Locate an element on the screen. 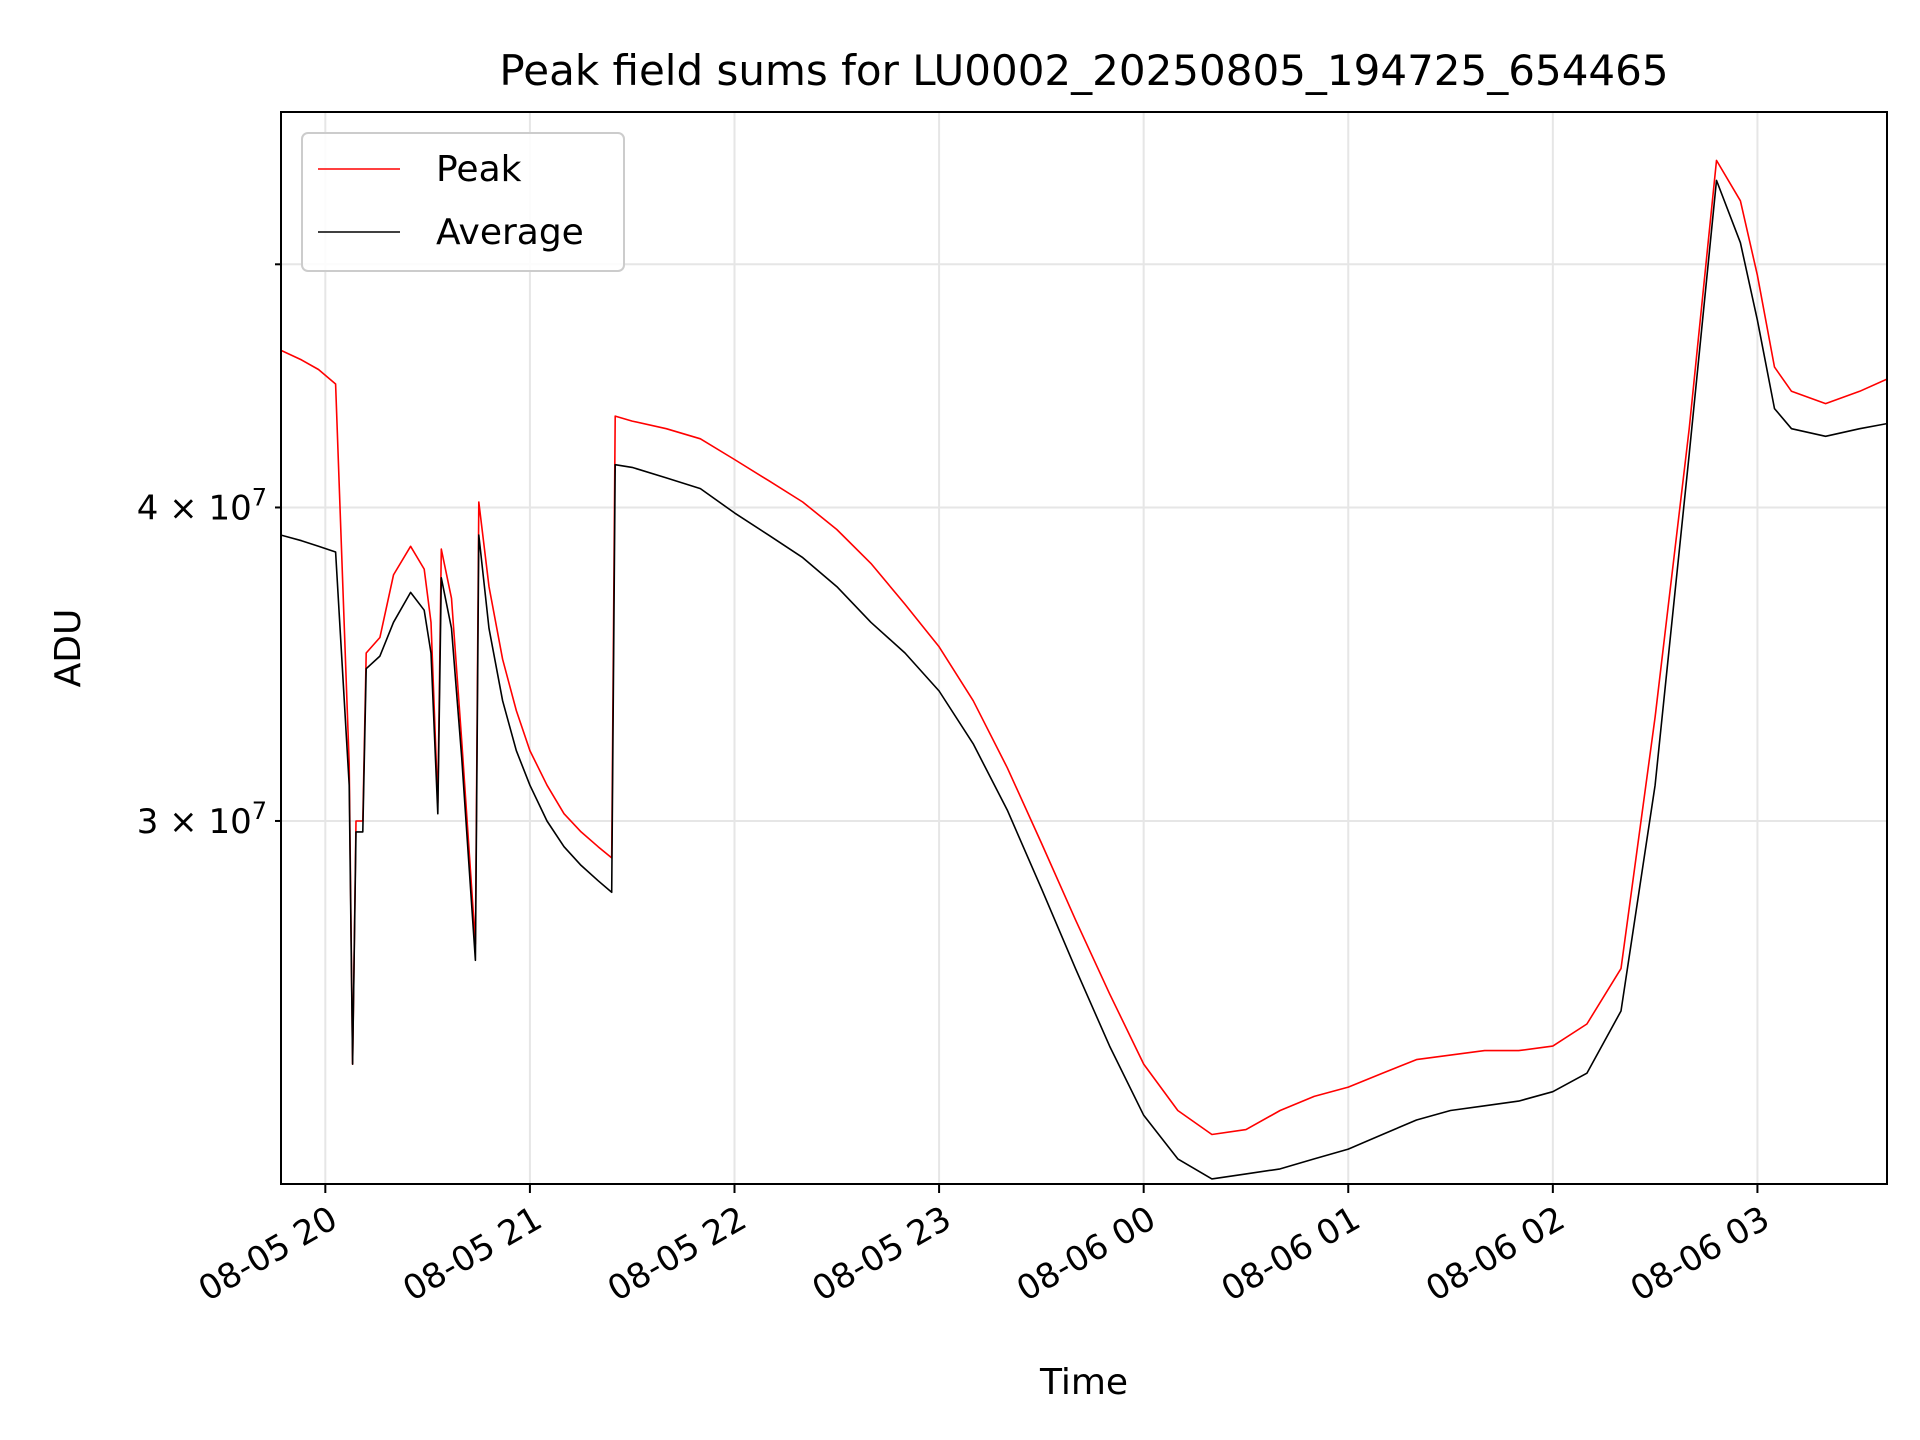 The height and width of the screenshot is (1440, 1920). legend-label-peak: Peak is located at coordinates (479, 169).